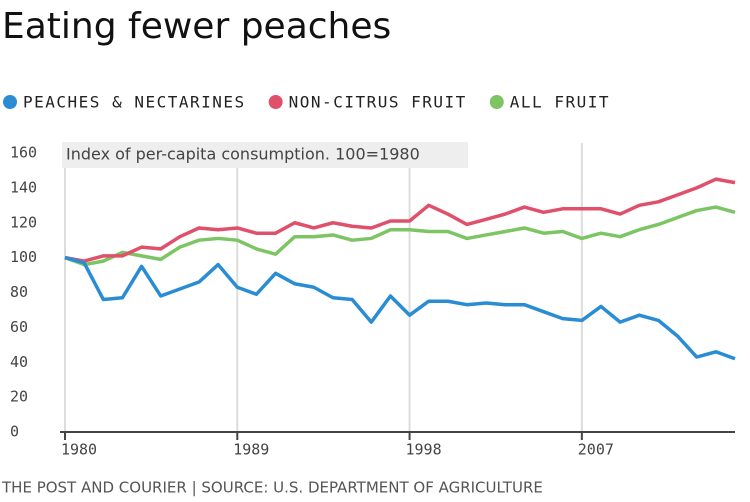 This screenshot has width=750, height=502. Describe the element at coordinates (19, 327) in the screenshot. I see `y-tick-label: 60` at that location.